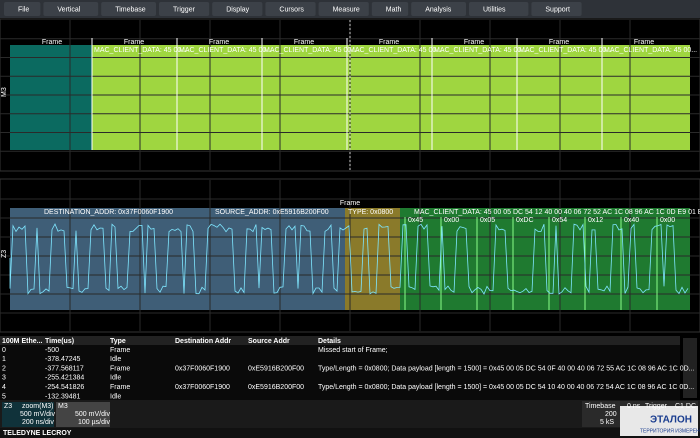 This screenshot has width=700, height=438. I want to click on menu-label: Math, so click(394, 9).